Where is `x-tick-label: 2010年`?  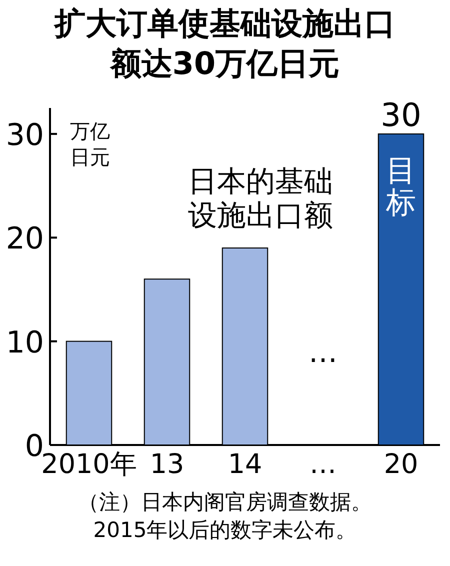
x-tick-label: 2010年 is located at coordinates (89, 464).